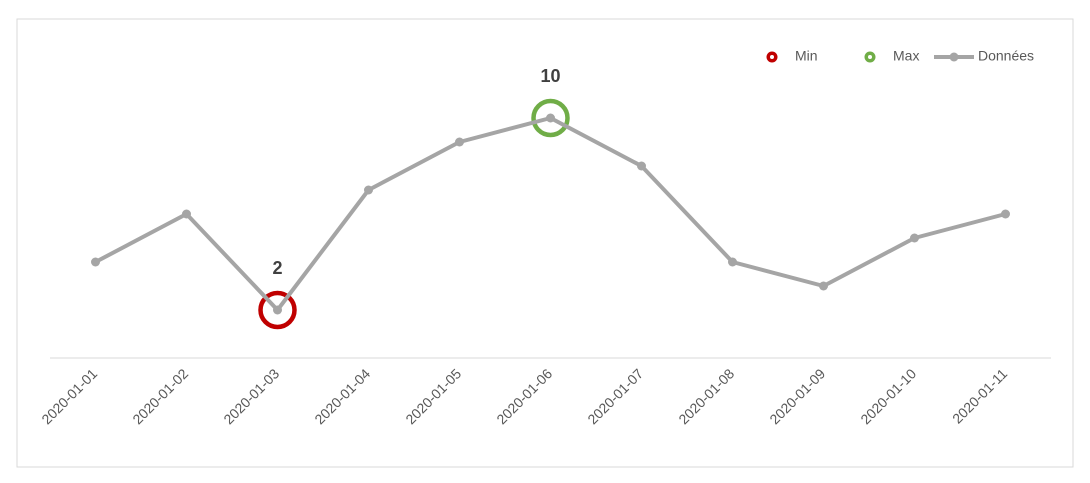 The width and height of the screenshot is (1090, 483). I want to click on legend-label: Min, so click(806, 56).